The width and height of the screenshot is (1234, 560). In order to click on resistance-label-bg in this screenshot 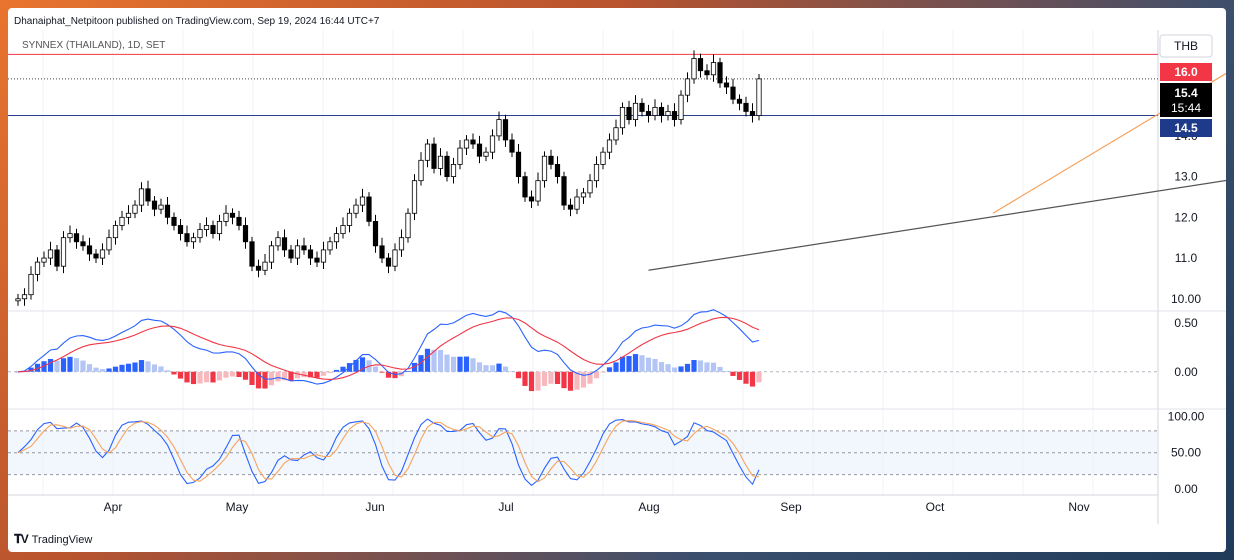, I will do `click(1186, 72)`.